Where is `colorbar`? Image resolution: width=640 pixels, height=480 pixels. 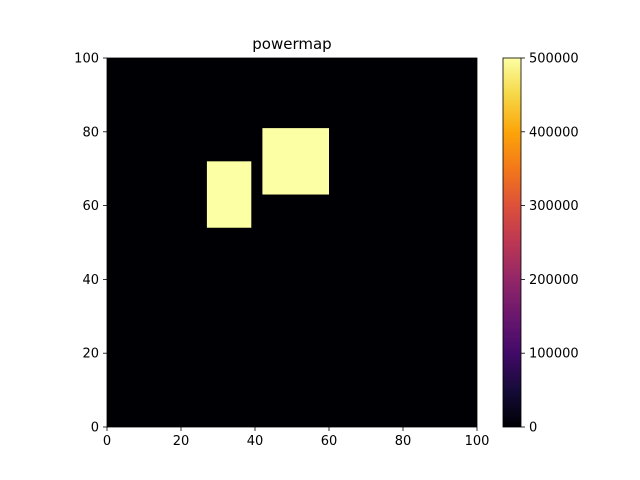
colorbar is located at coordinates (512, 242).